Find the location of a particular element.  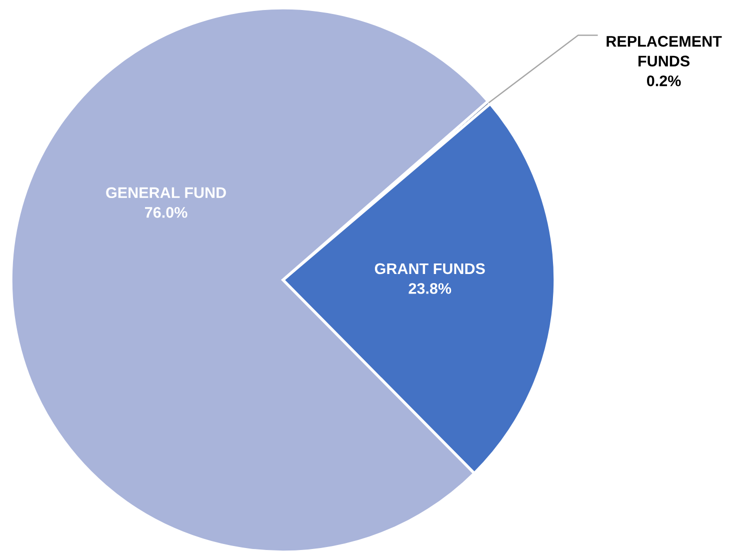

slice-label: GRANT FUNDS is located at coordinates (429, 268).